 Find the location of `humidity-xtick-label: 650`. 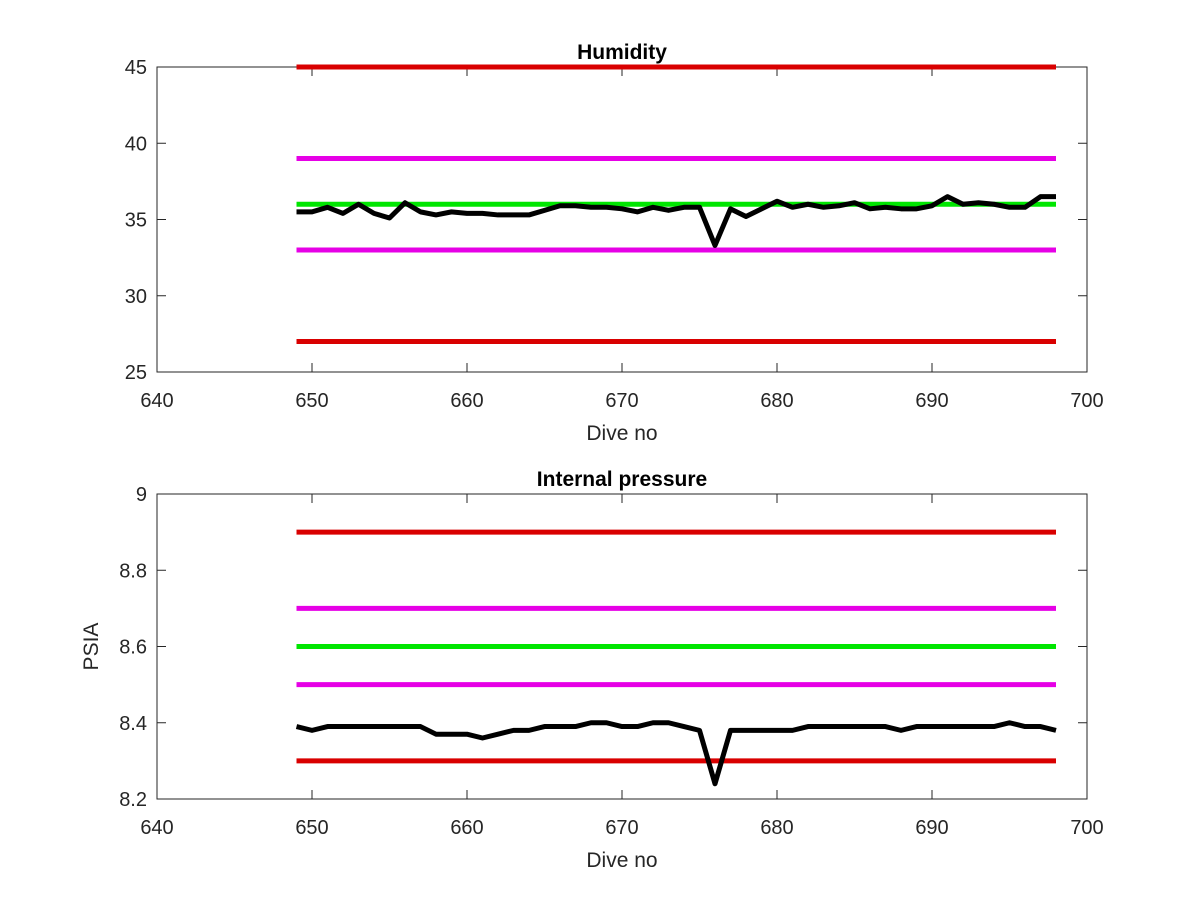

humidity-xtick-label: 650 is located at coordinates (311, 401).